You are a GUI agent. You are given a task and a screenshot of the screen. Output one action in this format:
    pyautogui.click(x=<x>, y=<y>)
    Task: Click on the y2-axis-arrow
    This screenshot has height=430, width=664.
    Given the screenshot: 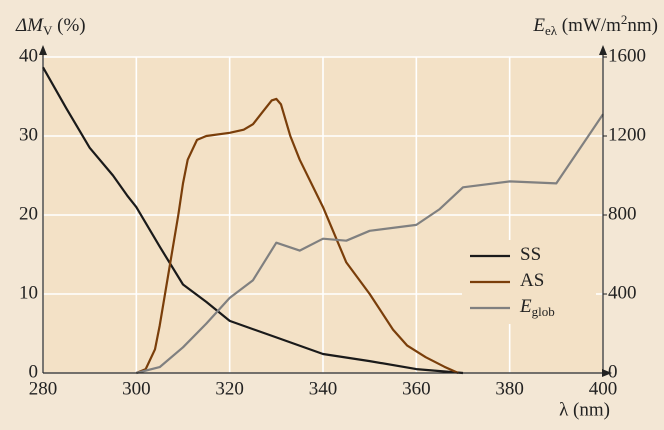 What is the action you would take?
    pyautogui.click(x=603, y=50)
    